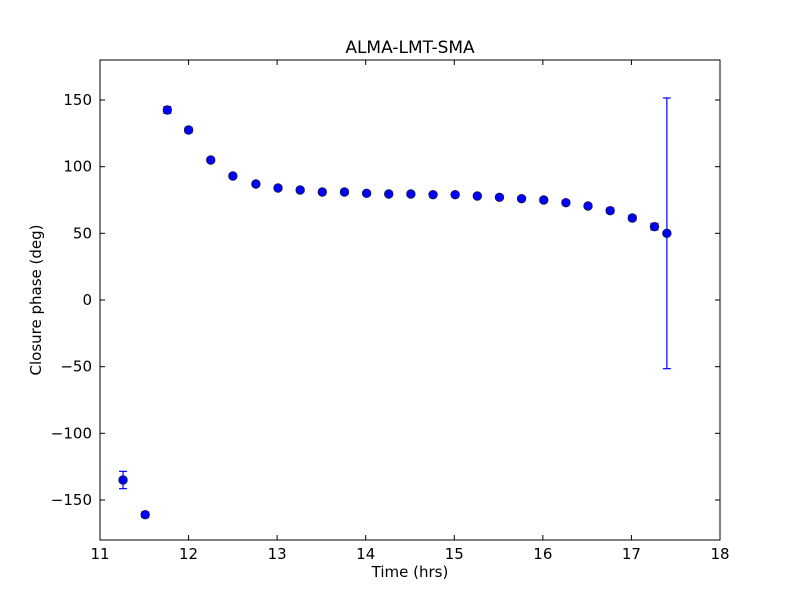  What do you see at coordinates (82, 233) in the screenshot?
I see `y-tick-label: 50` at bounding box center [82, 233].